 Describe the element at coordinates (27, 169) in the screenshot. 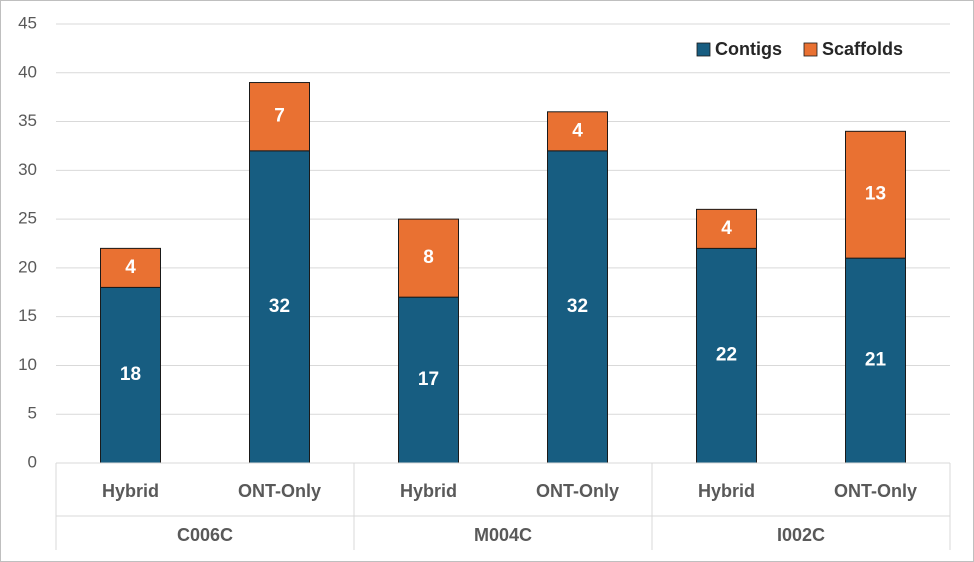

I see `y-tick-label: 30` at that location.